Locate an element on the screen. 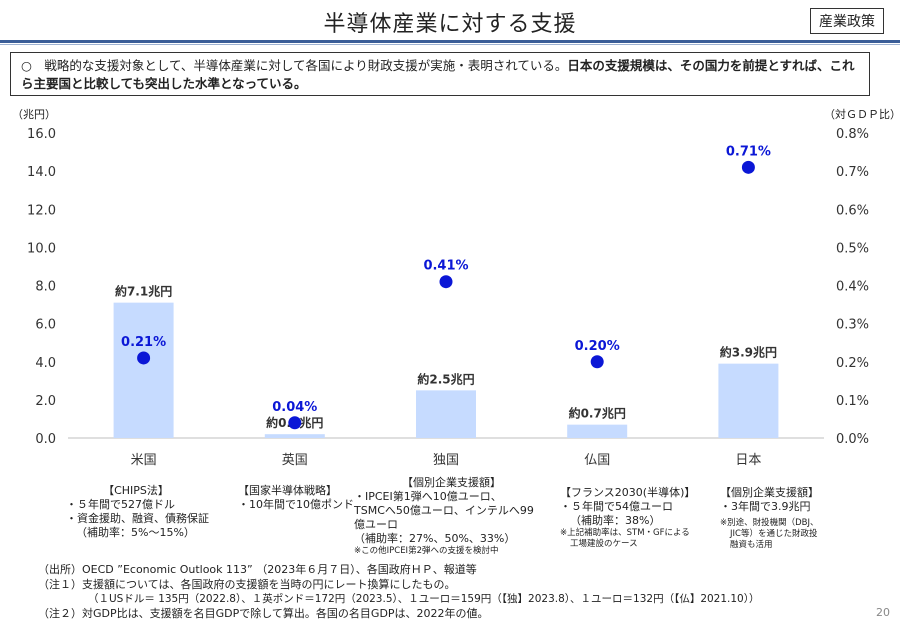 This screenshot has height=623, width=900. right-axis-tick: 0.6% is located at coordinates (852, 210).